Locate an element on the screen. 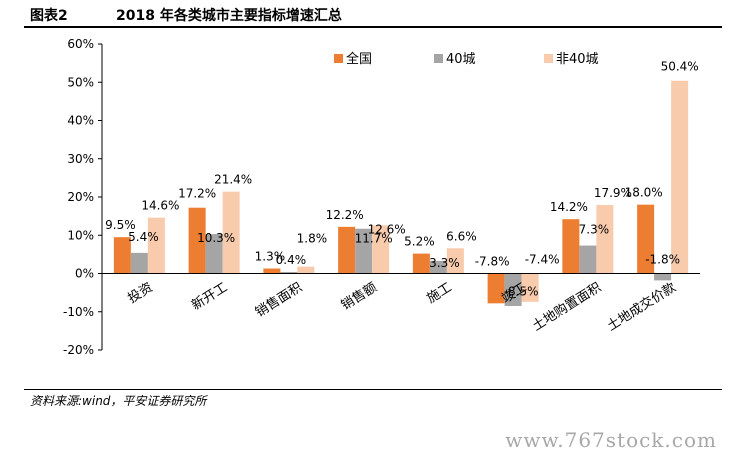  watermark: www.767stock.com is located at coordinates (611, 440).